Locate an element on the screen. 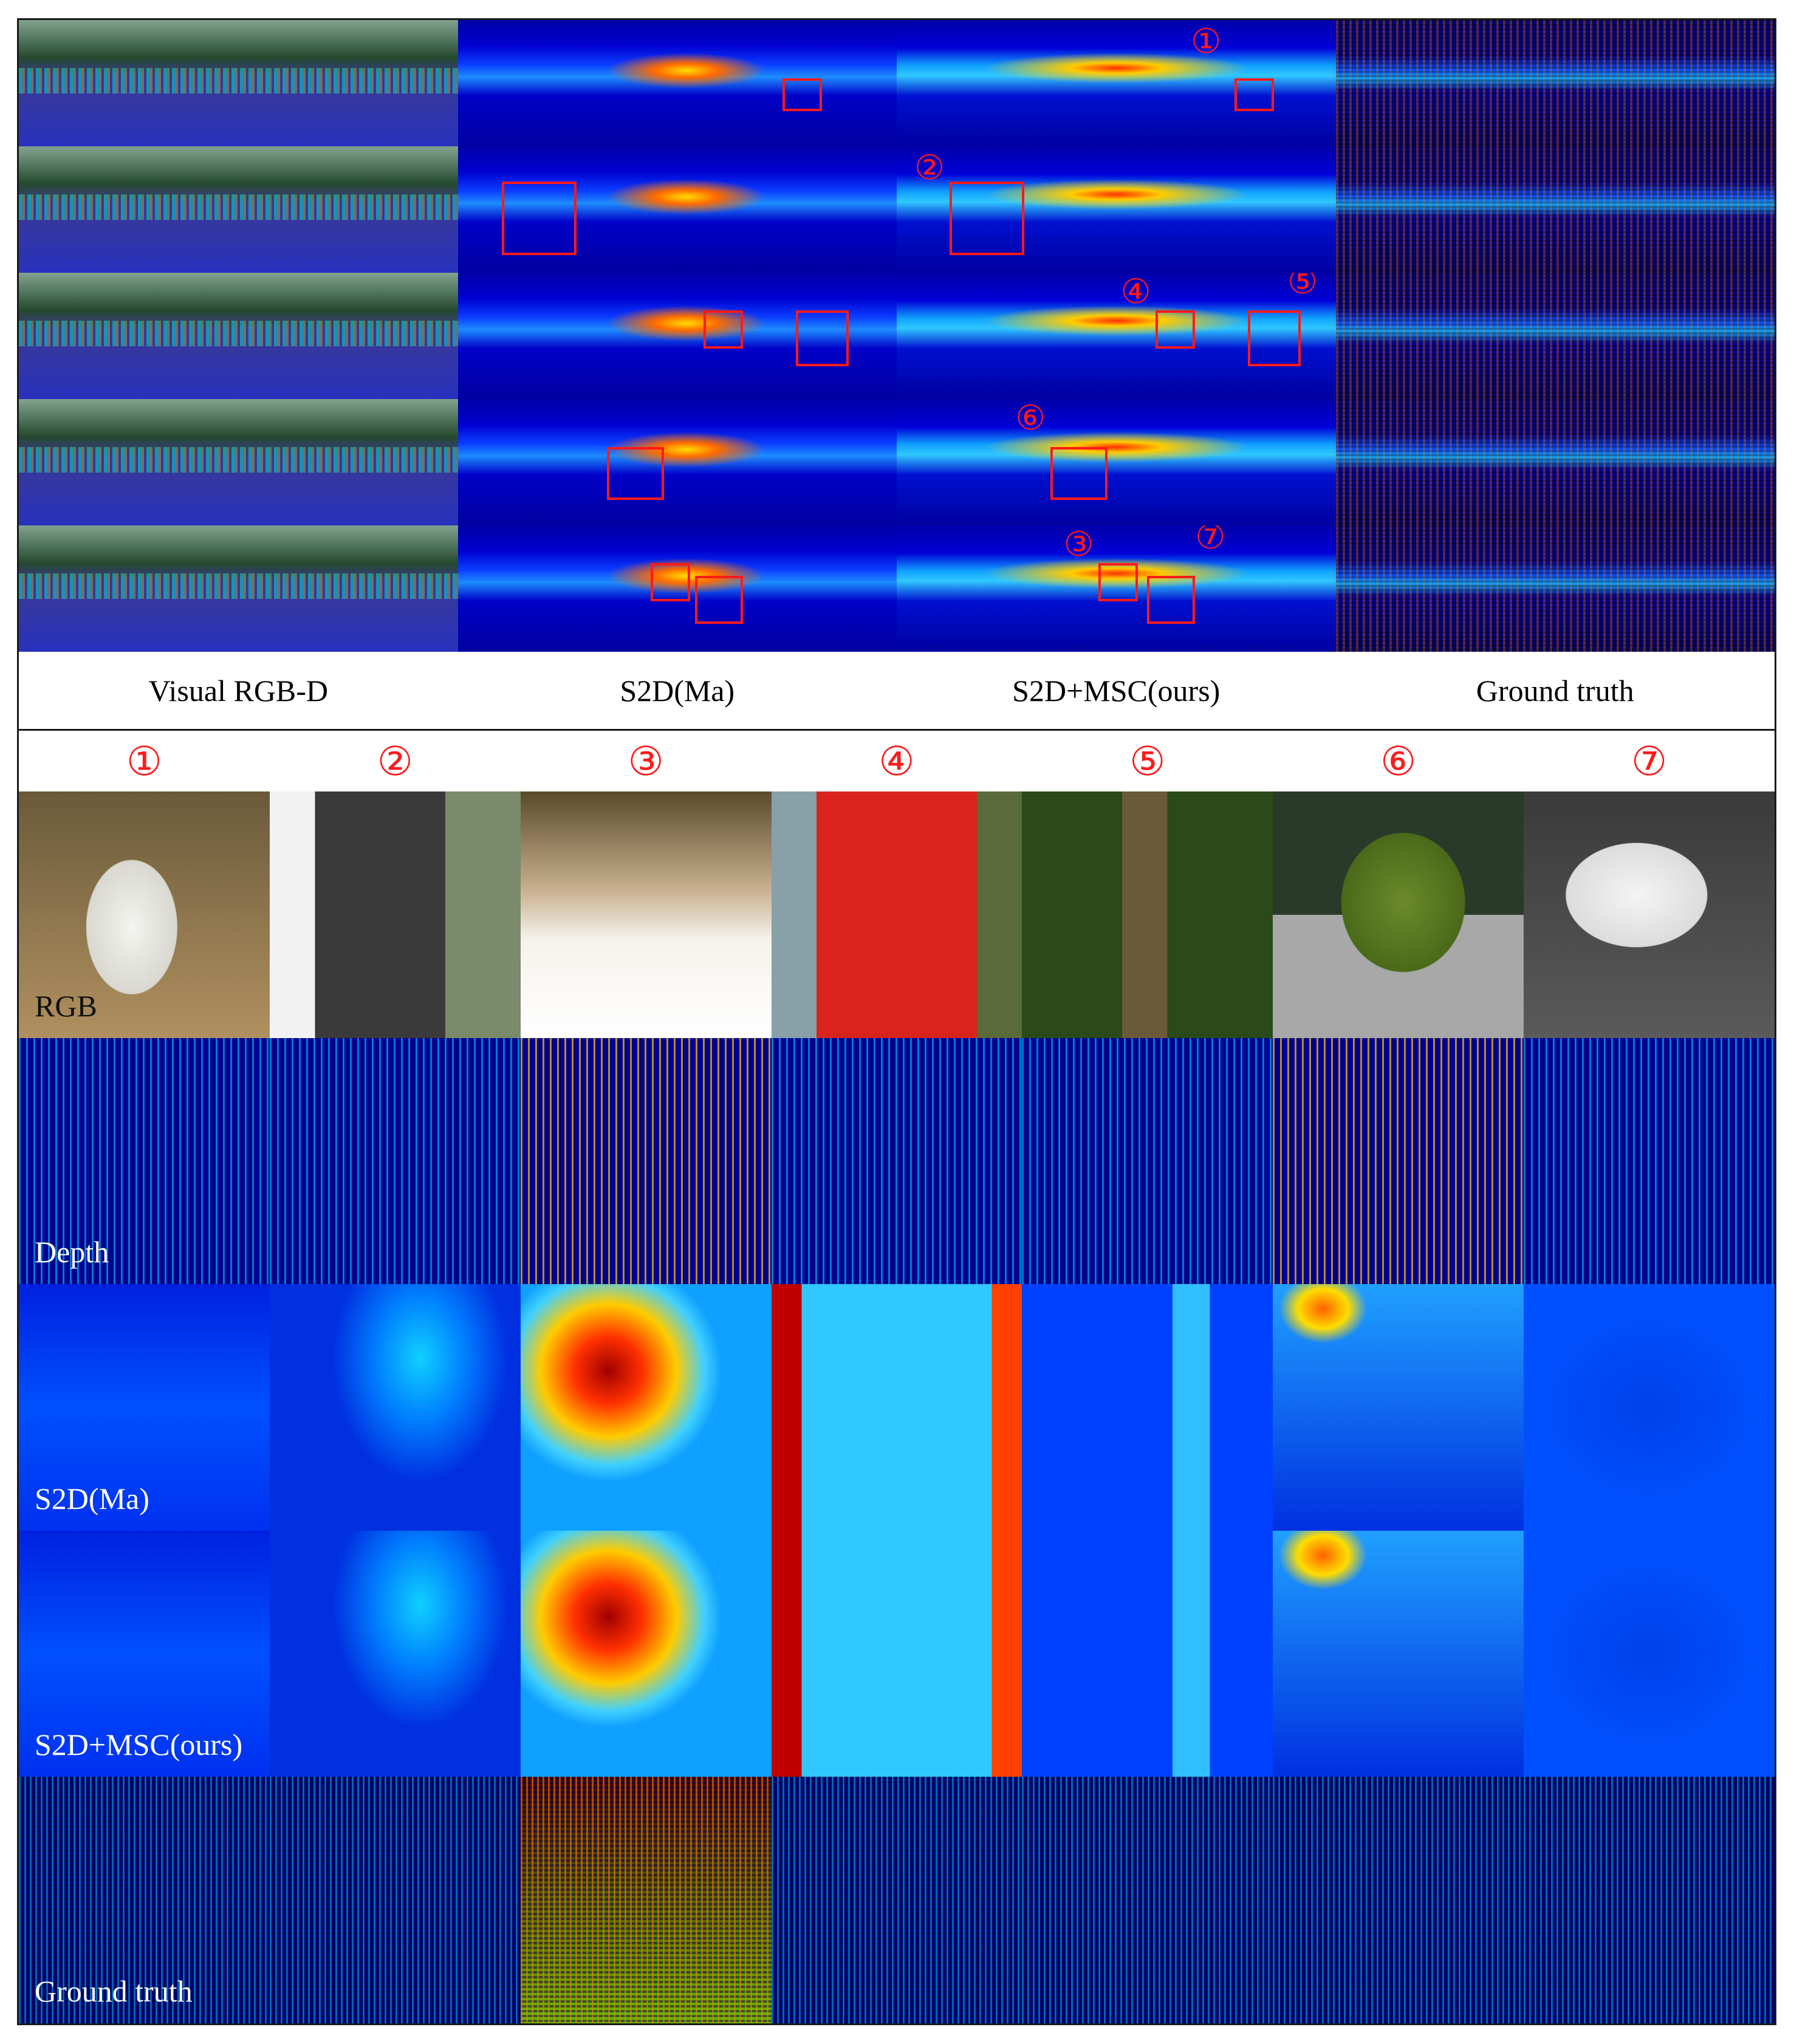 This screenshot has height=2044, width=1794. crop-number-1: ① is located at coordinates (144, 761).